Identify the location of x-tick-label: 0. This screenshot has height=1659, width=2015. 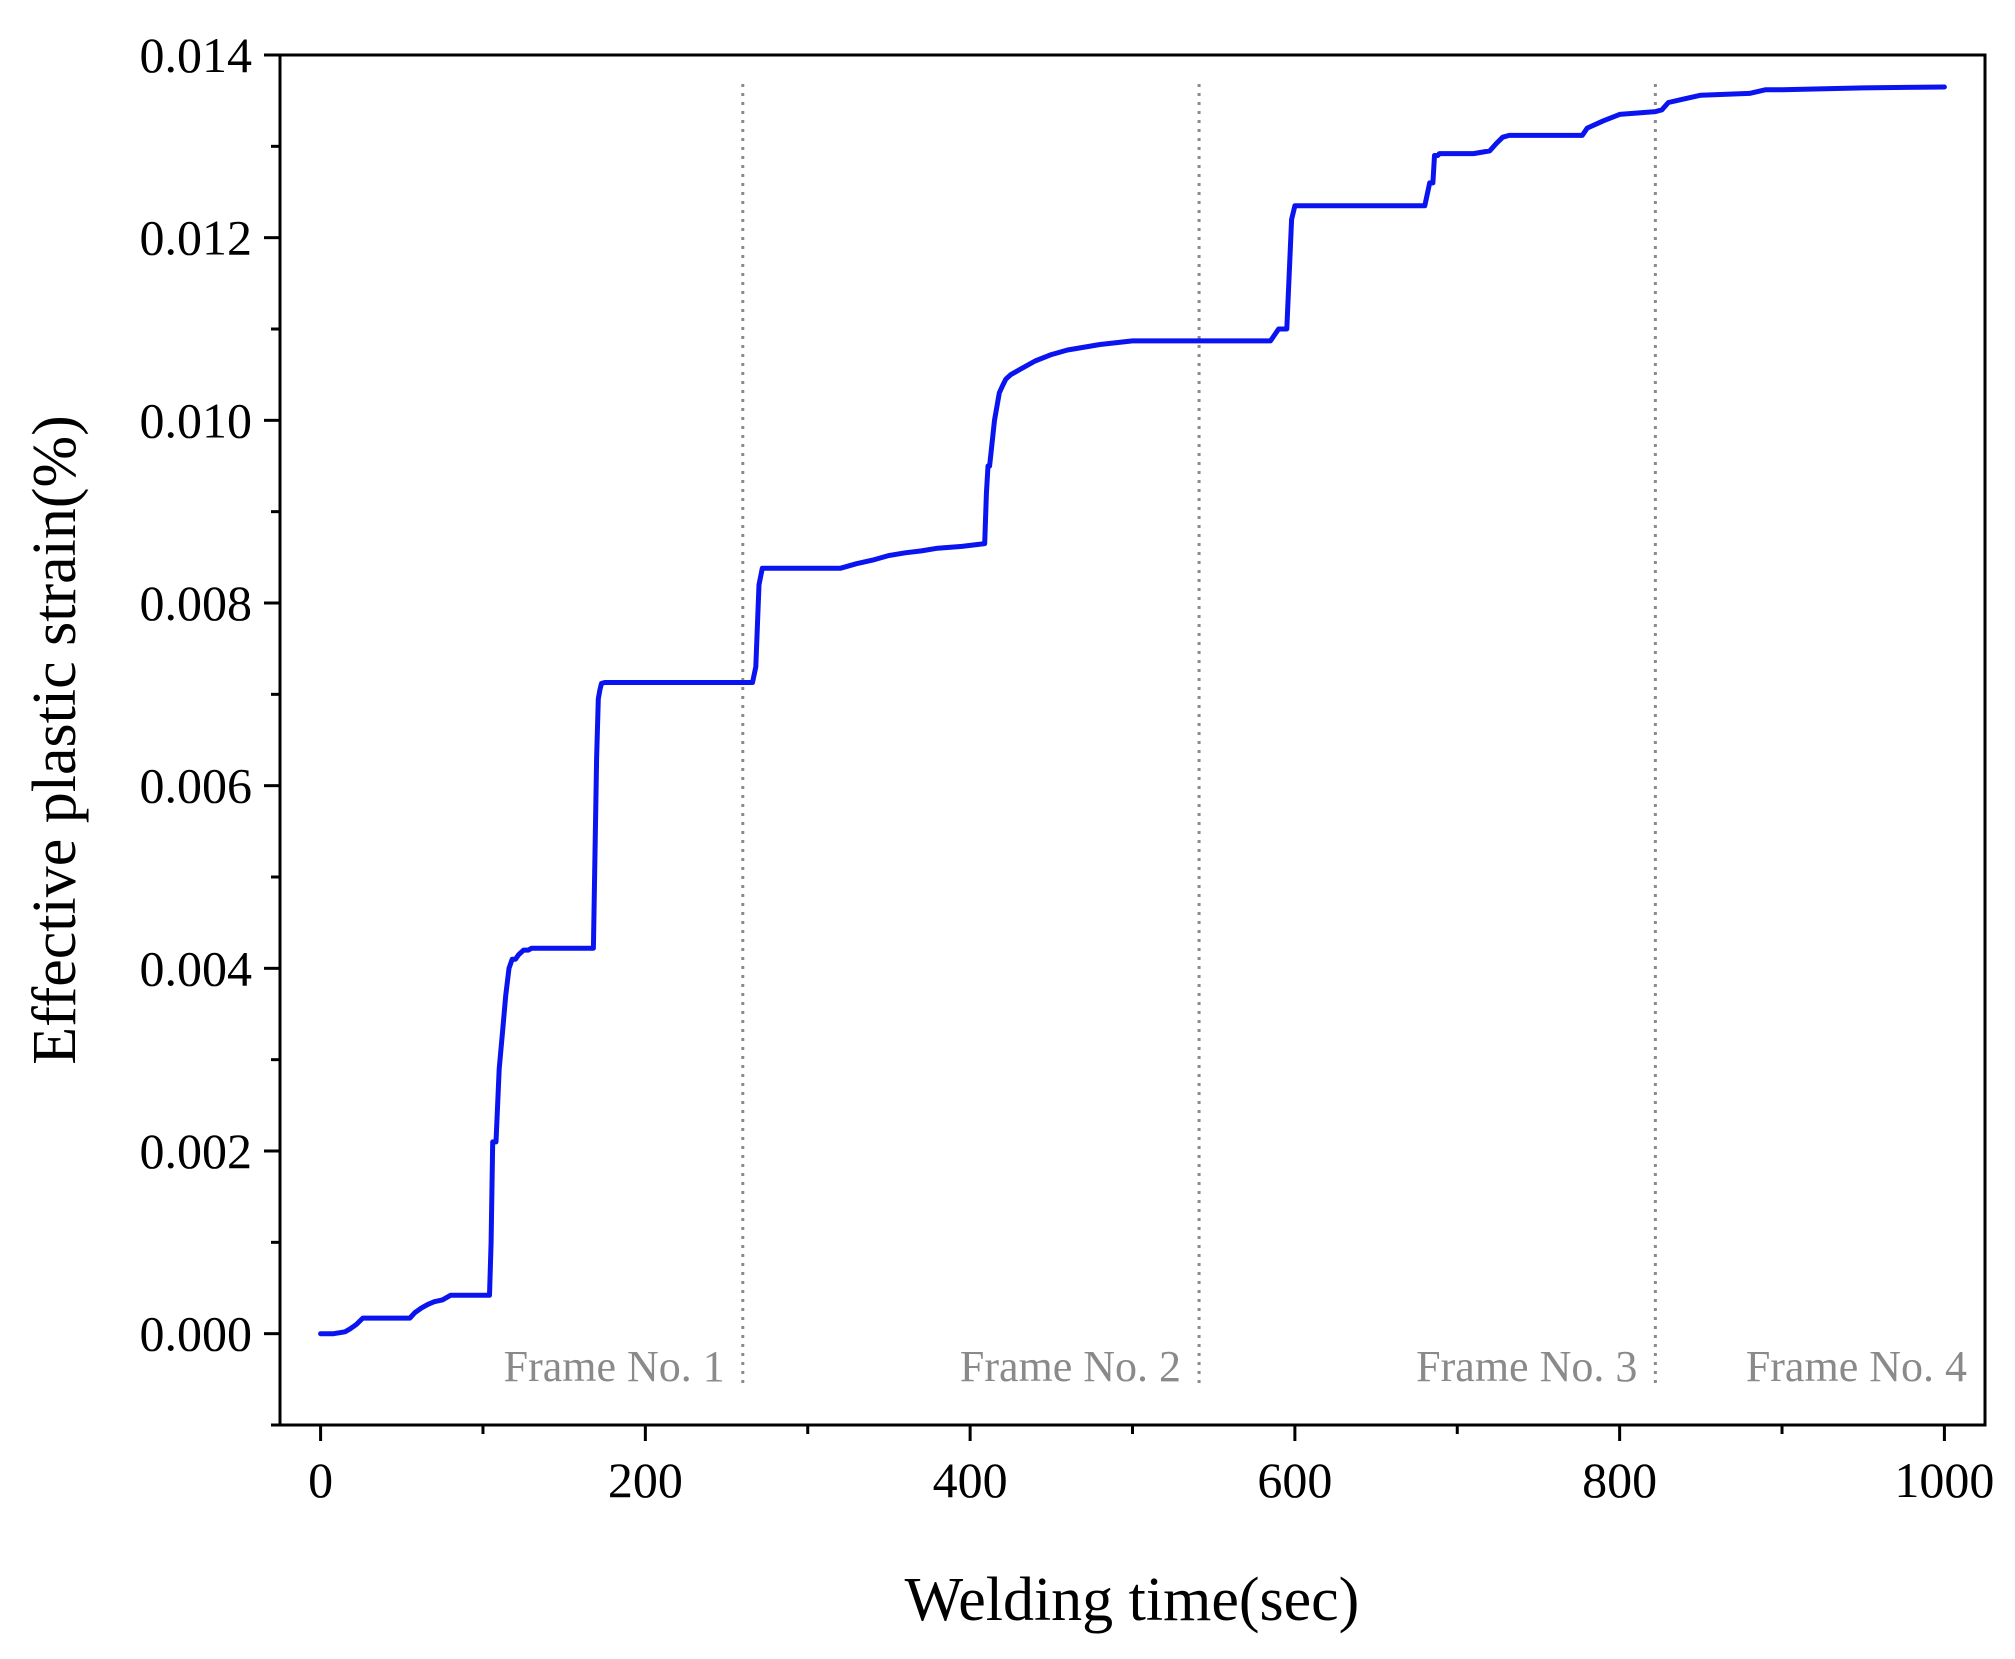
(320, 1480).